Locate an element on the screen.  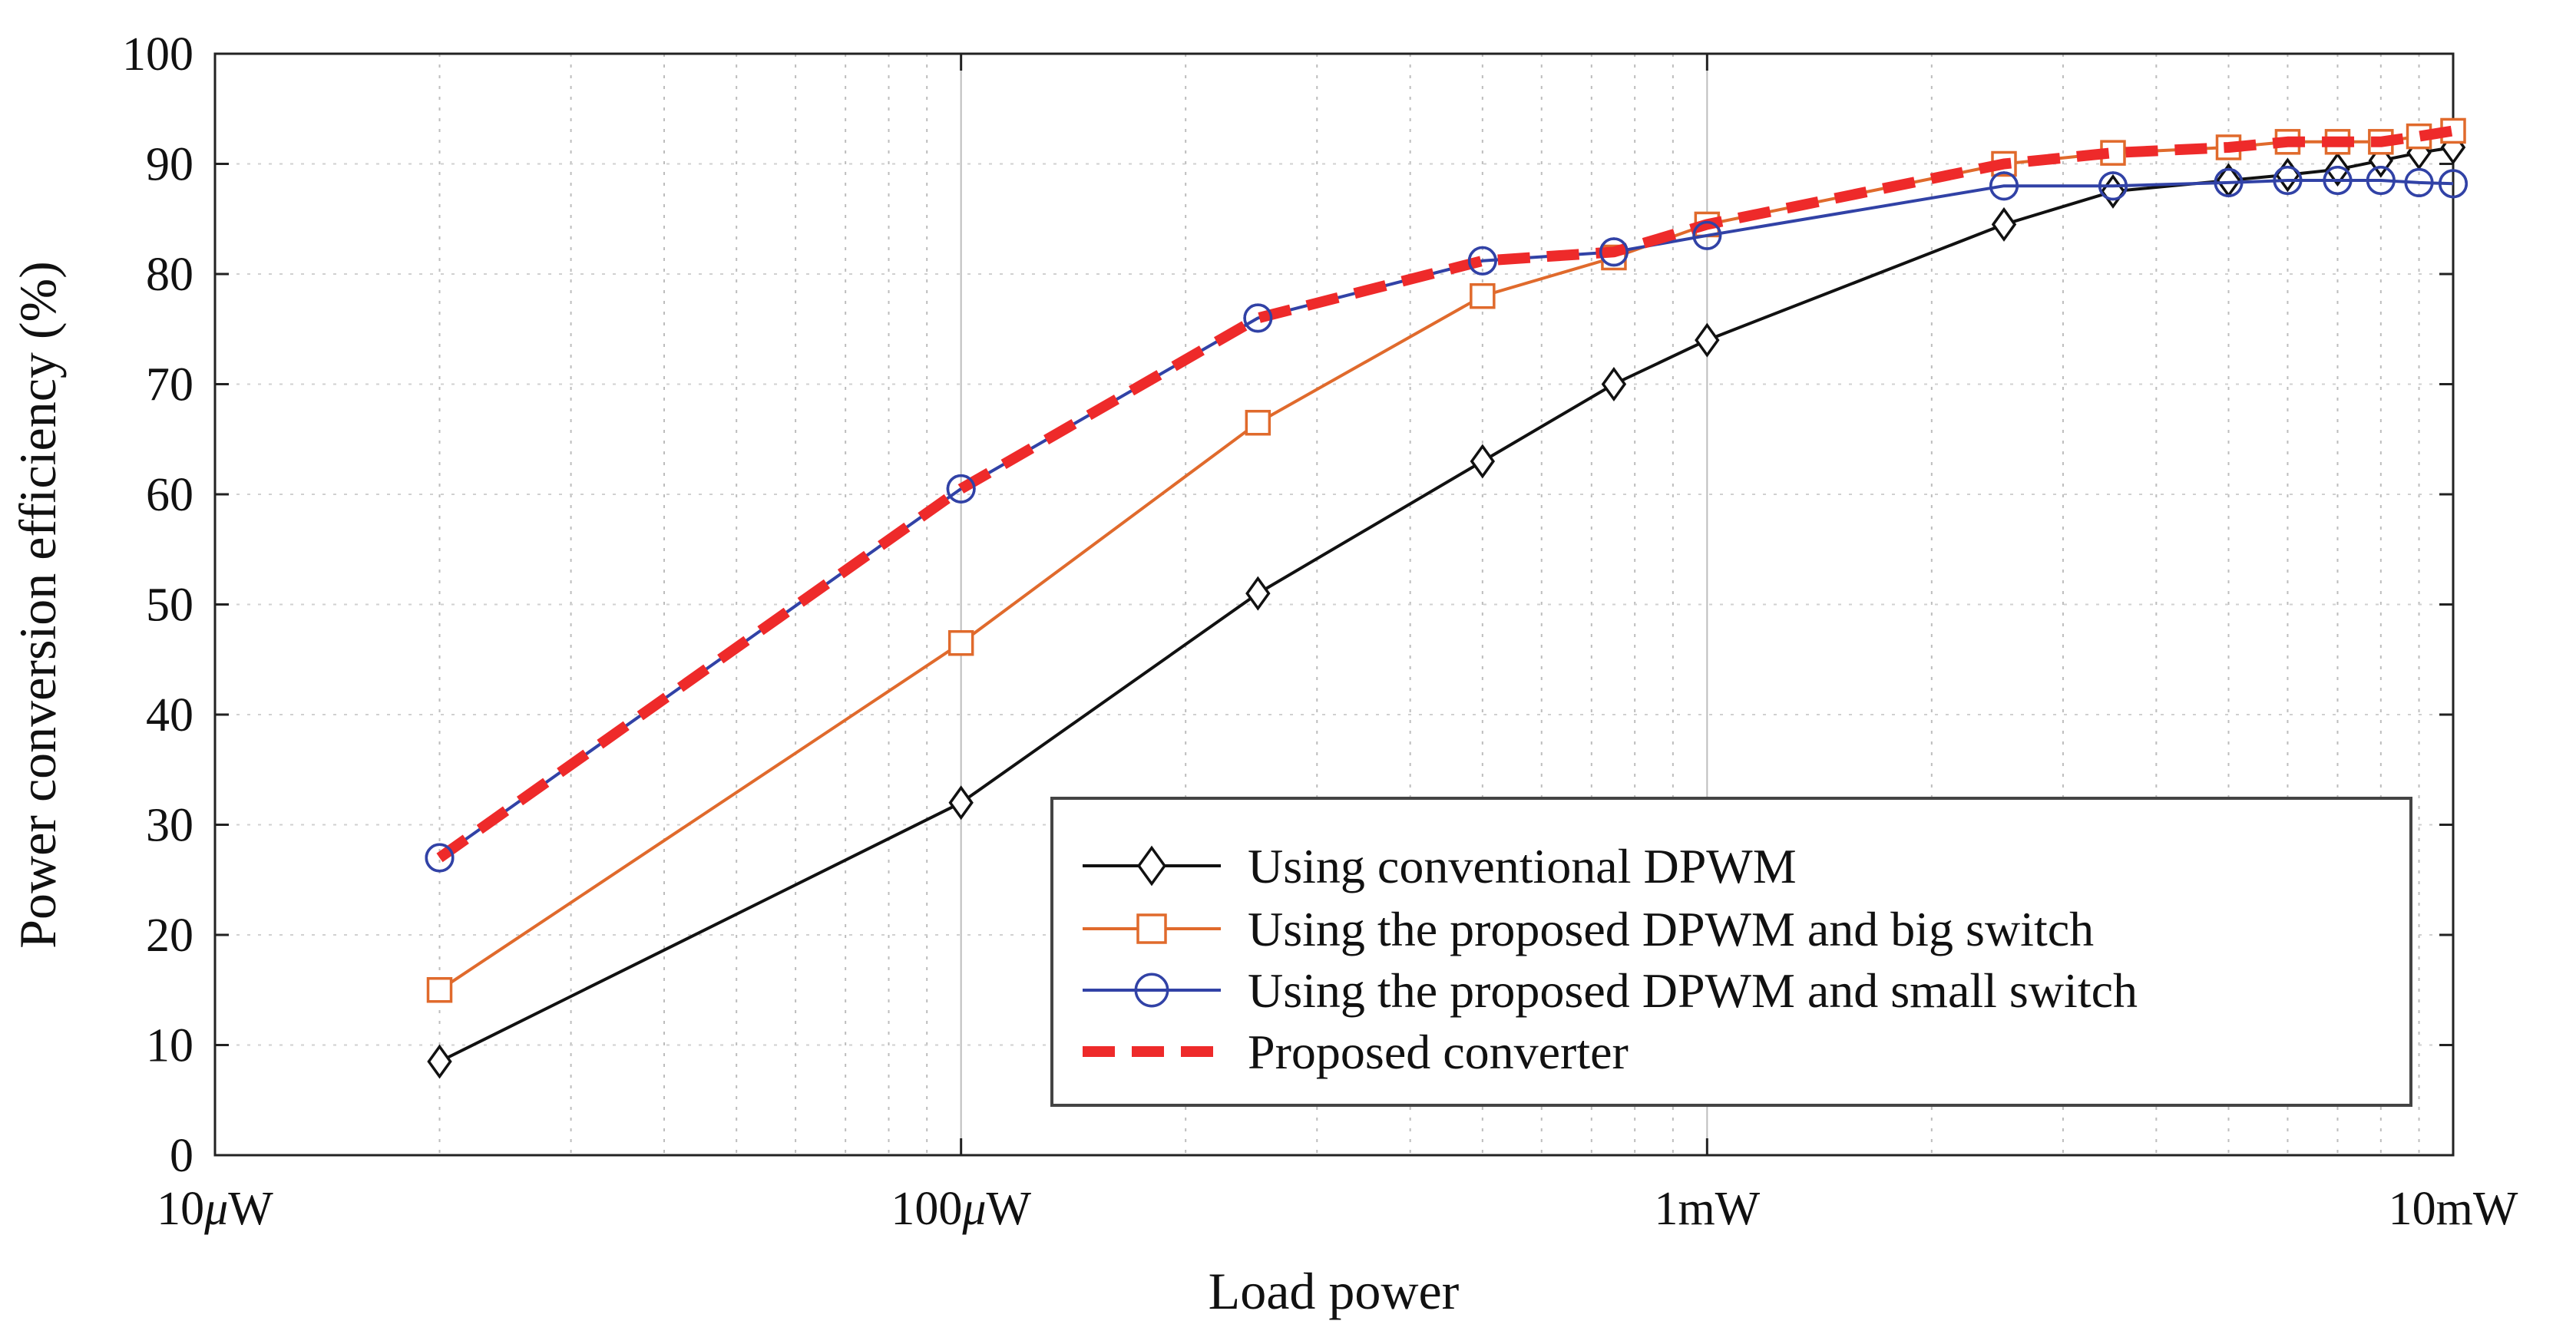
y-tick-label: 80 is located at coordinates (169, 275).